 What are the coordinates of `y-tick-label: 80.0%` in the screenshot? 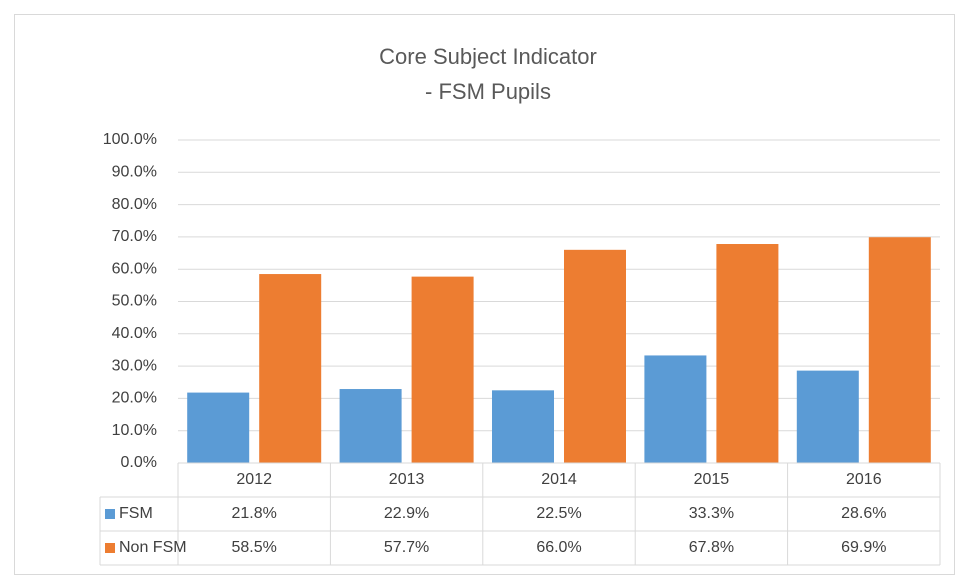 It's located at (134, 204).